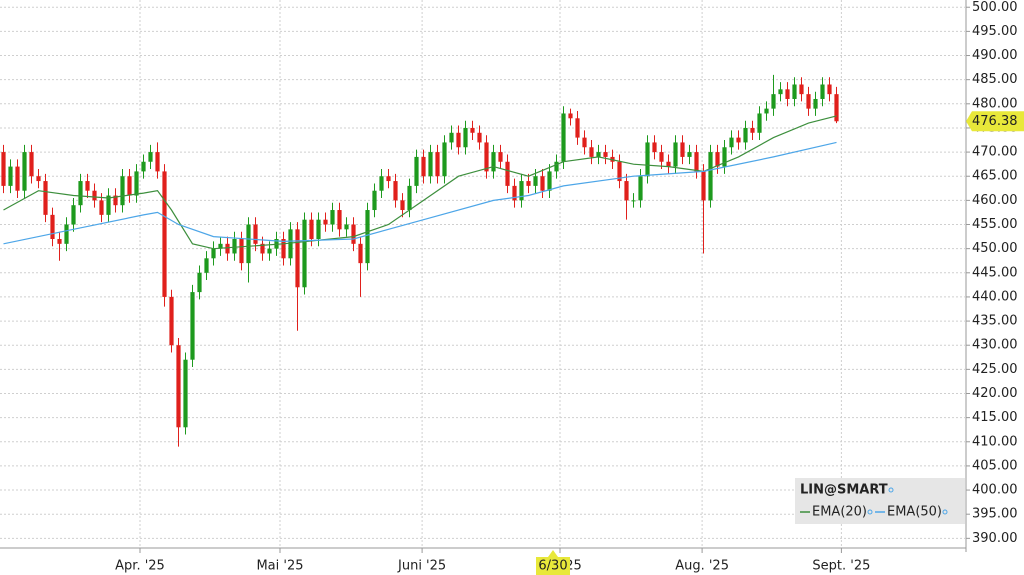 This screenshot has height=575, width=1024. Describe the element at coordinates (995, 538) in the screenshot. I see `y-tick-label: 390.00` at that location.